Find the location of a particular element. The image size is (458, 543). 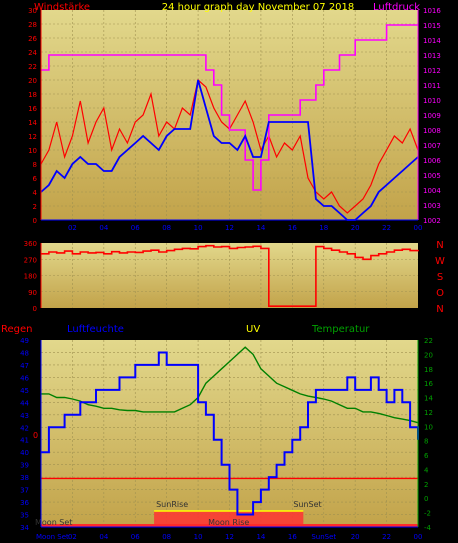

pressure-tick-label: 1016 is located at coordinates (432, 11).